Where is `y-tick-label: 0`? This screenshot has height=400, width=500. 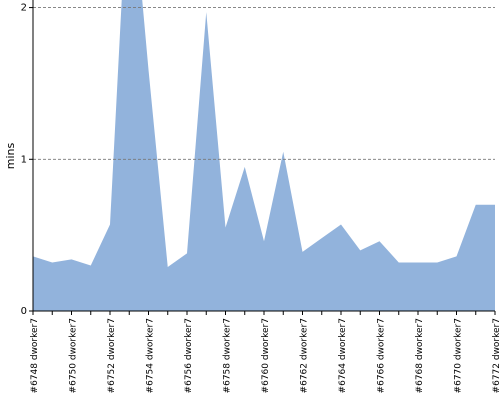
y-tick-label: 0 is located at coordinates (24, 311).